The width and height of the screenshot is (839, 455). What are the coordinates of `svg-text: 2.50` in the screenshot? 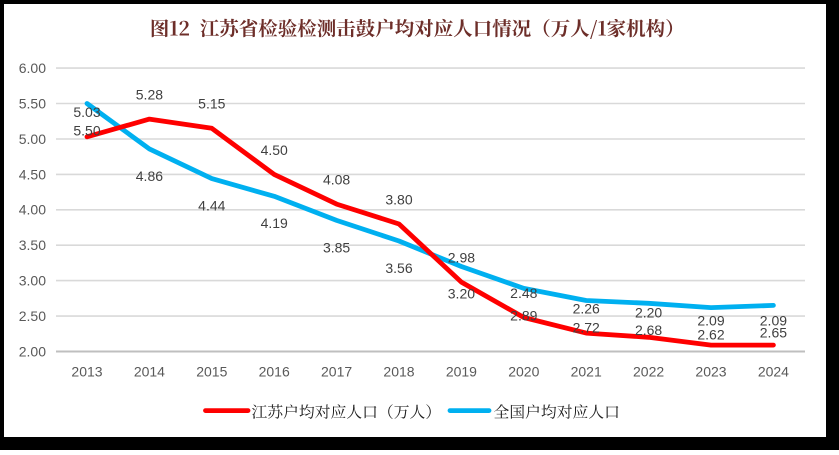 It's located at (32, 316).